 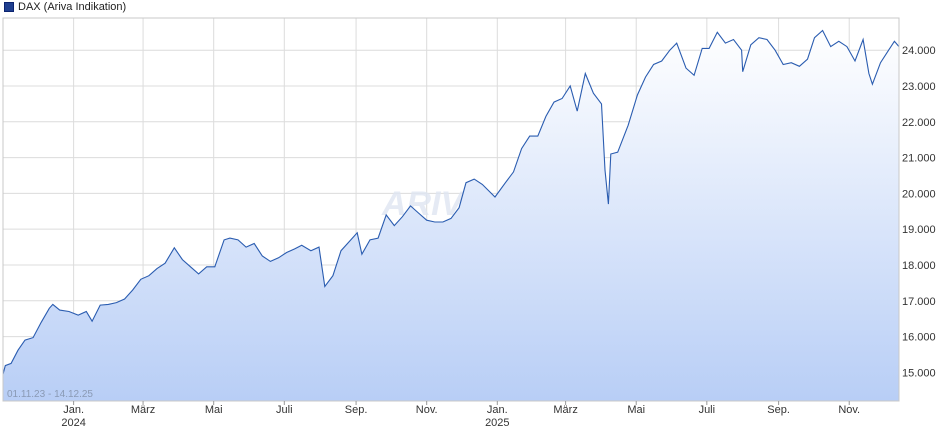 What do you see at coordinates (919, 230) in the screenshot?
I see `y-tick-label: 19.000` at bounding box center [919, 230].